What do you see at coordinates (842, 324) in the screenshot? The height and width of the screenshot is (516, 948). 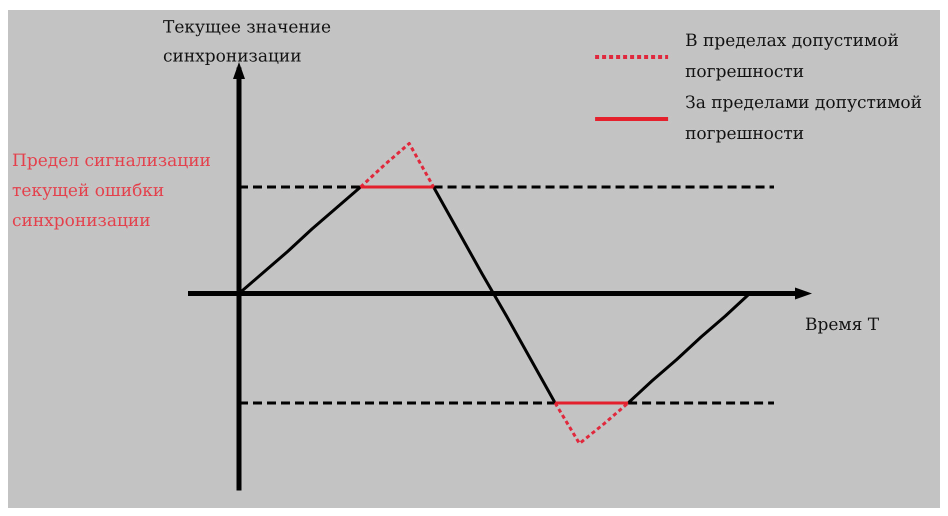 I see `x-axis-title: Время Т` at bounding box center [842, 324].